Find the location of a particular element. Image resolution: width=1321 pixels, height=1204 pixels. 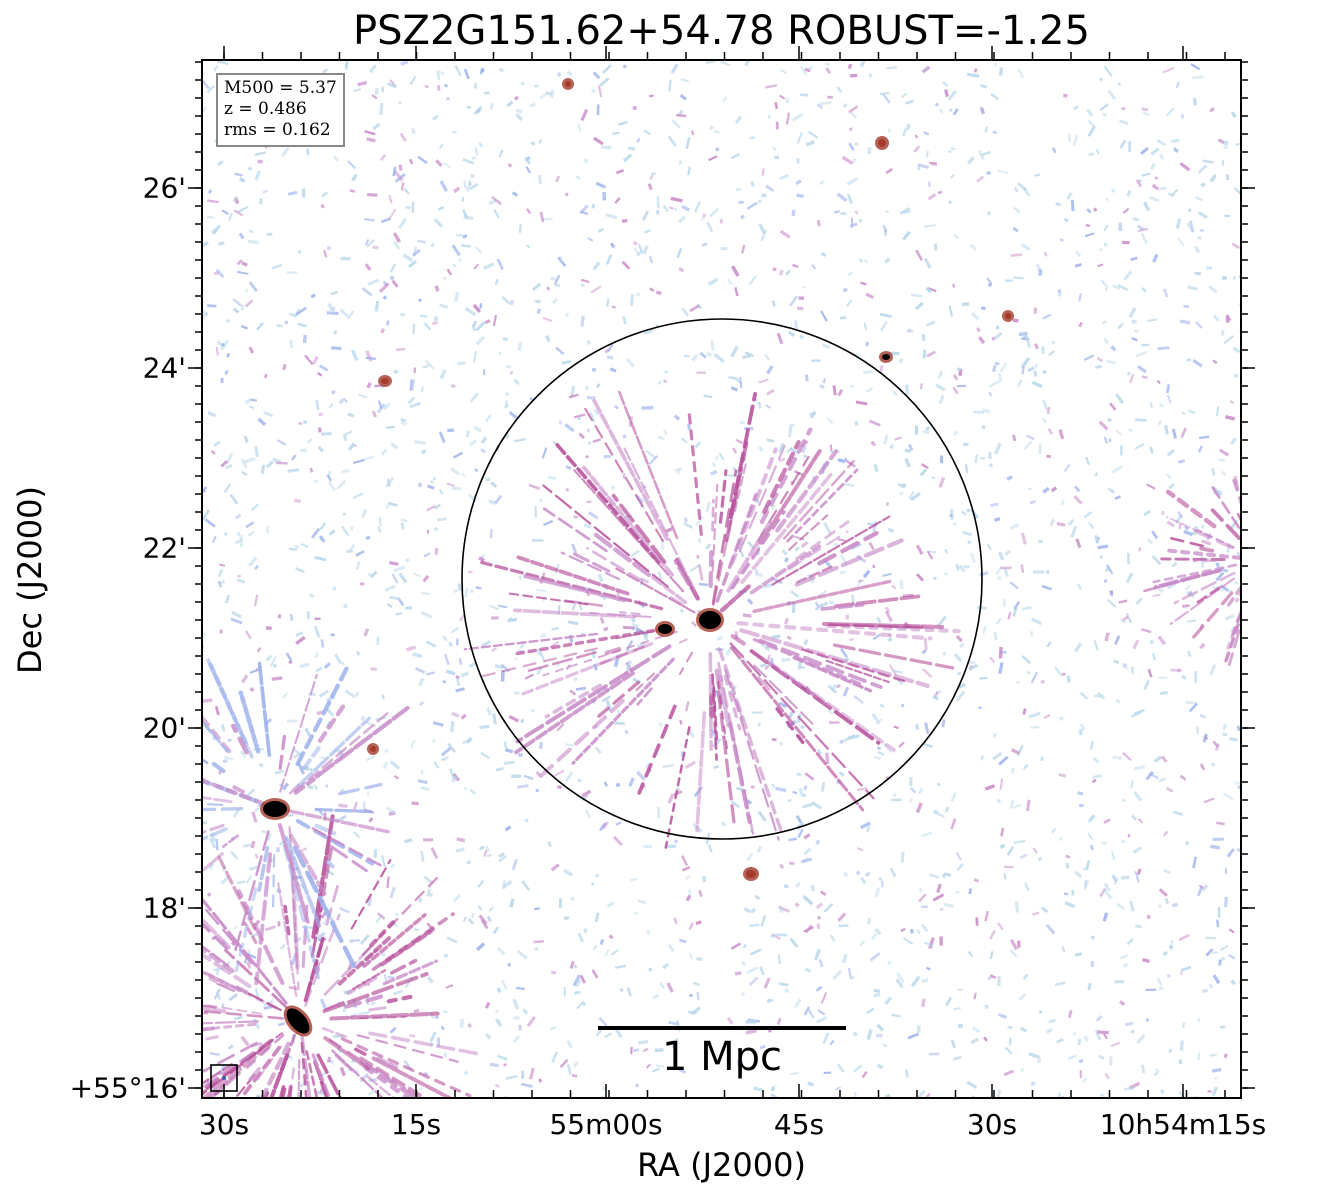

x-axis-label: RA (J2000) is located at coordinates (721, 1165).